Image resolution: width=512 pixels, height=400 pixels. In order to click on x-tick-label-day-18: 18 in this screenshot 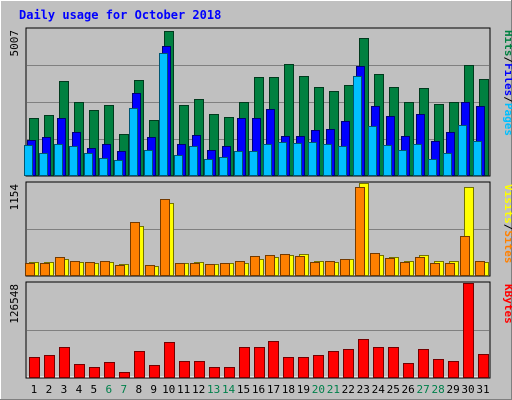, I will do `click(288, 389)`.